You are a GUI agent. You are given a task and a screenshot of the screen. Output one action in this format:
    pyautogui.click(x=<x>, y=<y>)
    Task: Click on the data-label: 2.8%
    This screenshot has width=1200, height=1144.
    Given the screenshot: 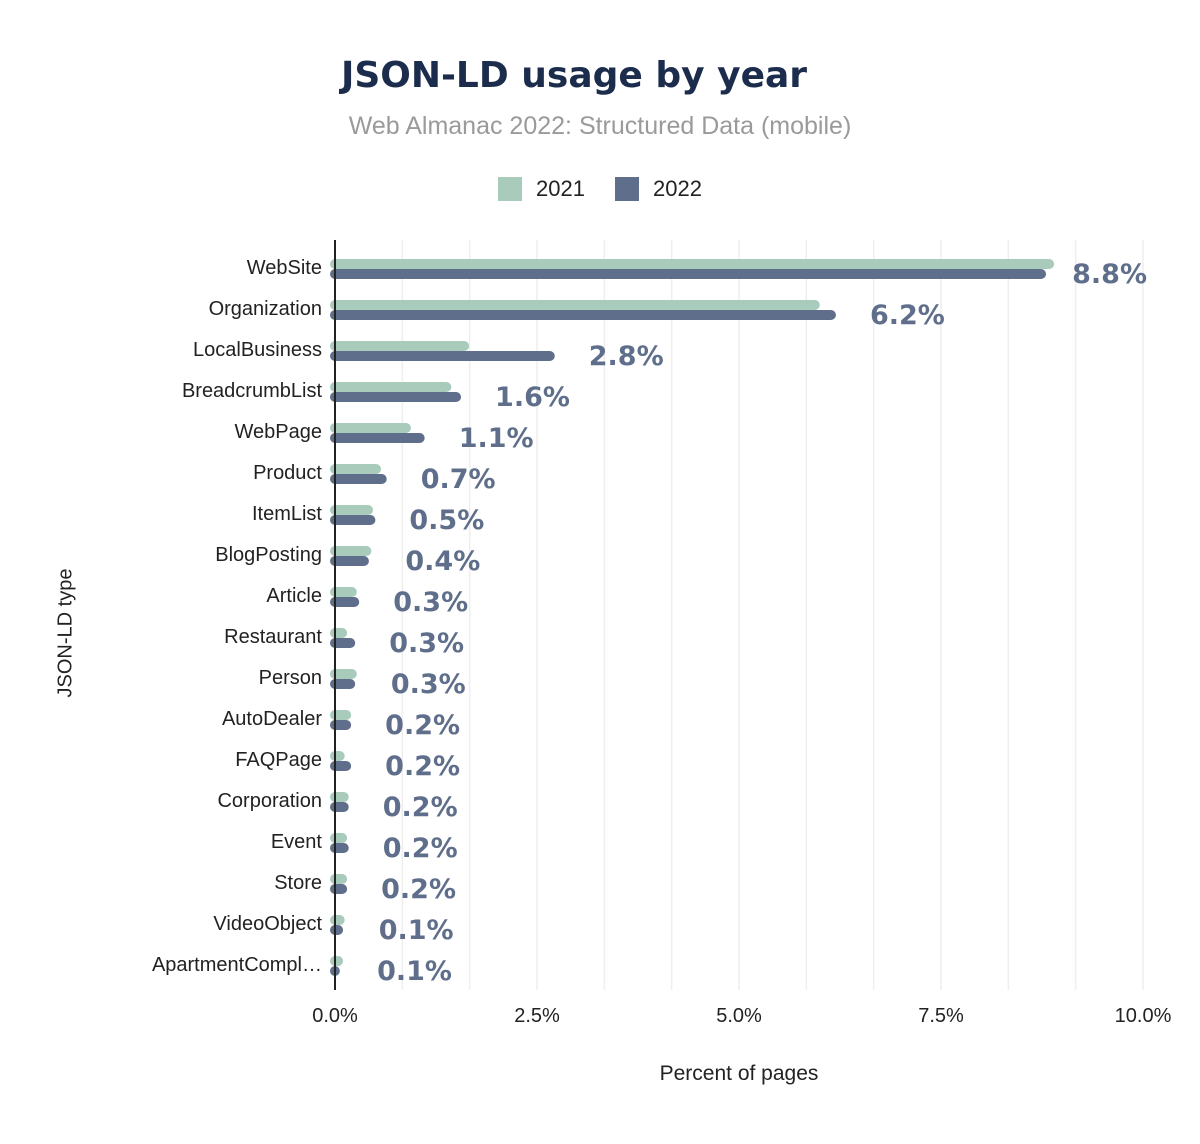 What is the action you would take?
    pyautogui.click(x=626, y=356)
    